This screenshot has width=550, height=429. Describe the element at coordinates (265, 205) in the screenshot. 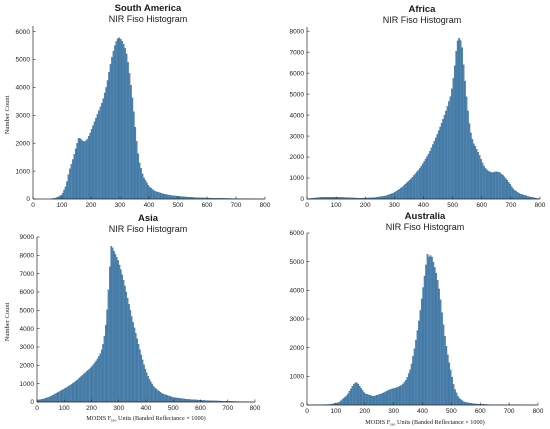

I see `x-tick-label: 800` at that location.